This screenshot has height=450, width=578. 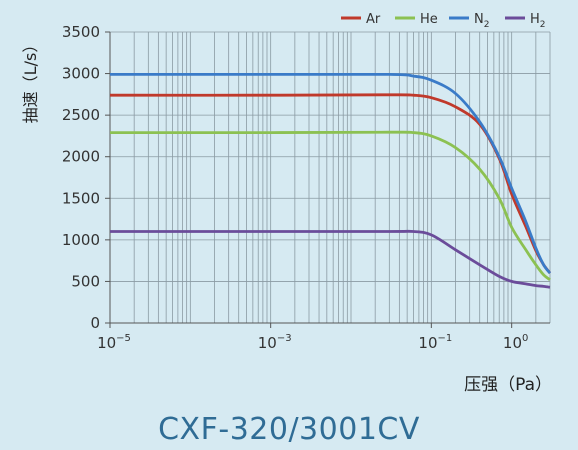 What do you see at coordinates (95, 323) in the screenshot?
I see `y-tick-label: 0` at bounding box center [95, 323].